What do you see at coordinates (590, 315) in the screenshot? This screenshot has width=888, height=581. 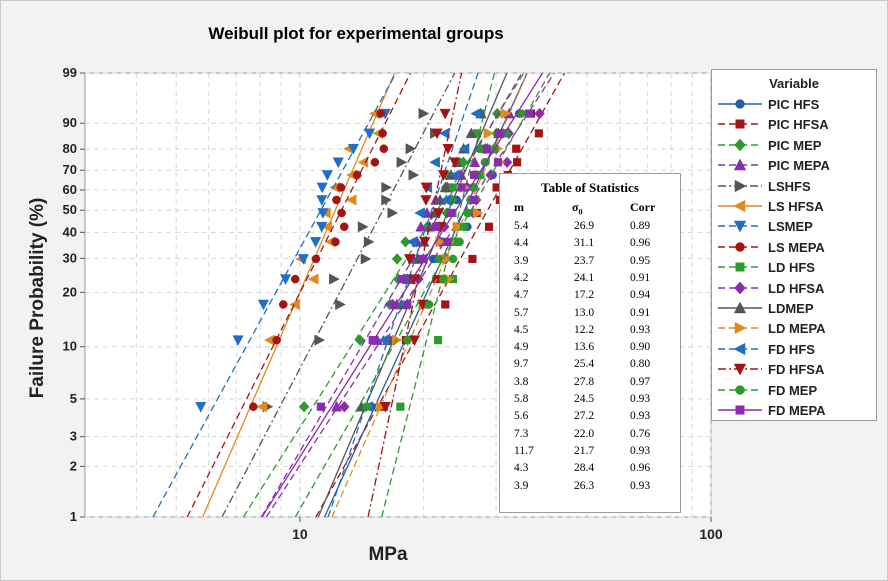 I see `stats-row: 5.7 13.0 0.91` at bounding box center [590, 315].